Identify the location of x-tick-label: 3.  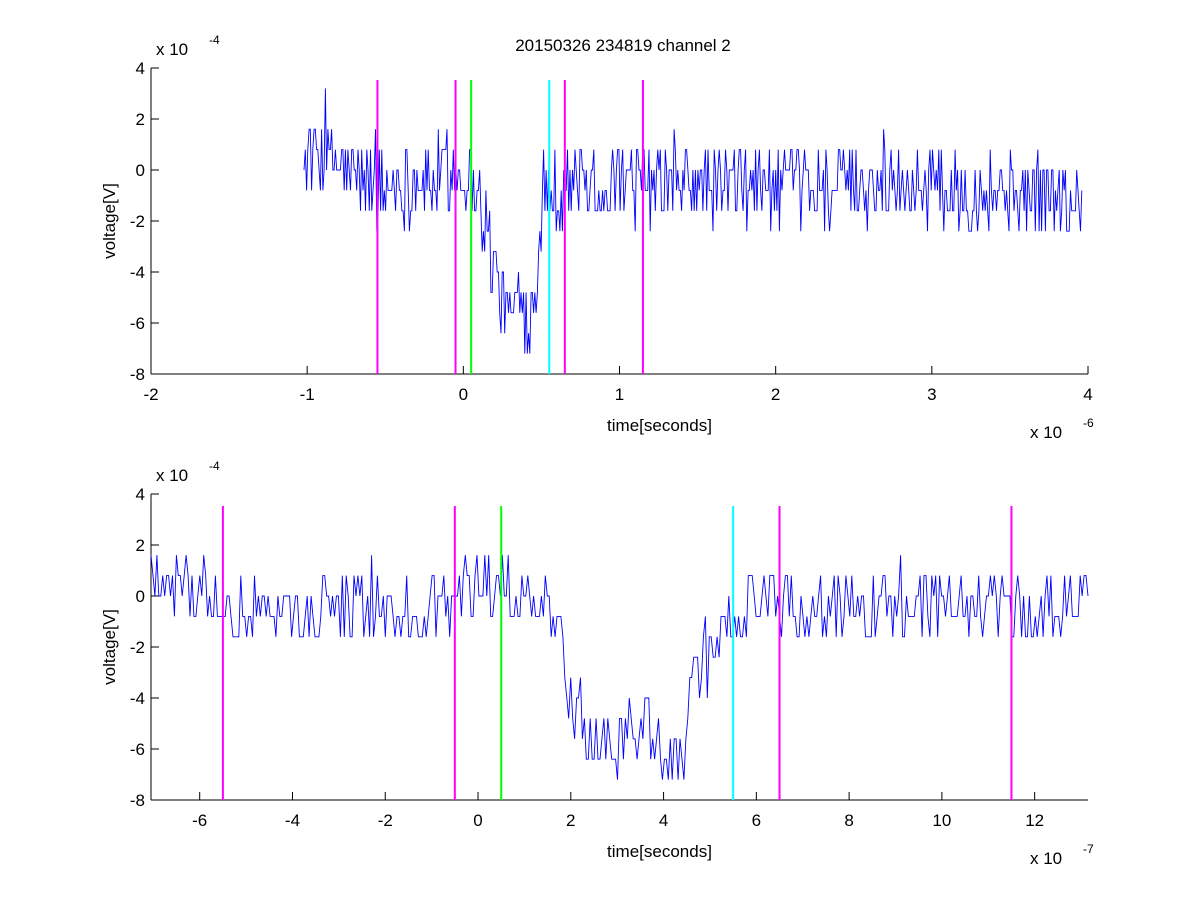
(931, 394).